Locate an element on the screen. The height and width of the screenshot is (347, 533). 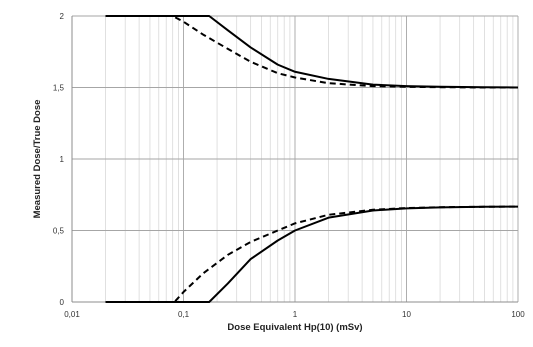
x-tick-label: 100 is located at coordinates (518, 314).